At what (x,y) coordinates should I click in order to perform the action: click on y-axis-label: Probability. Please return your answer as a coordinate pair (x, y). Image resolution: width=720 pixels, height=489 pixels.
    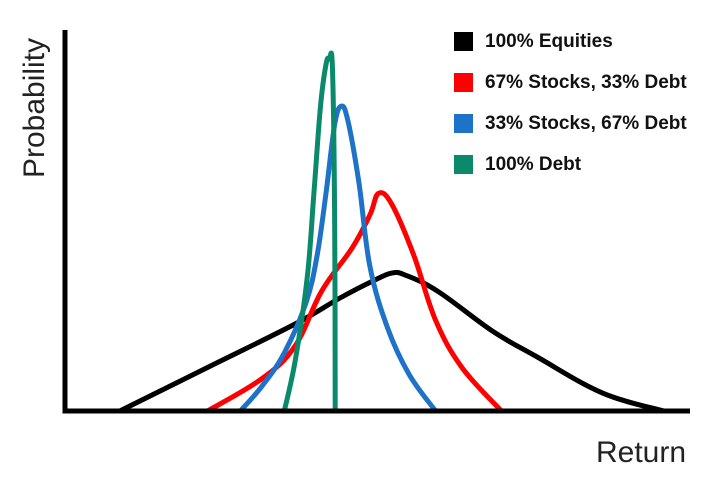
    Looking at the image, I should click on (34, 108).